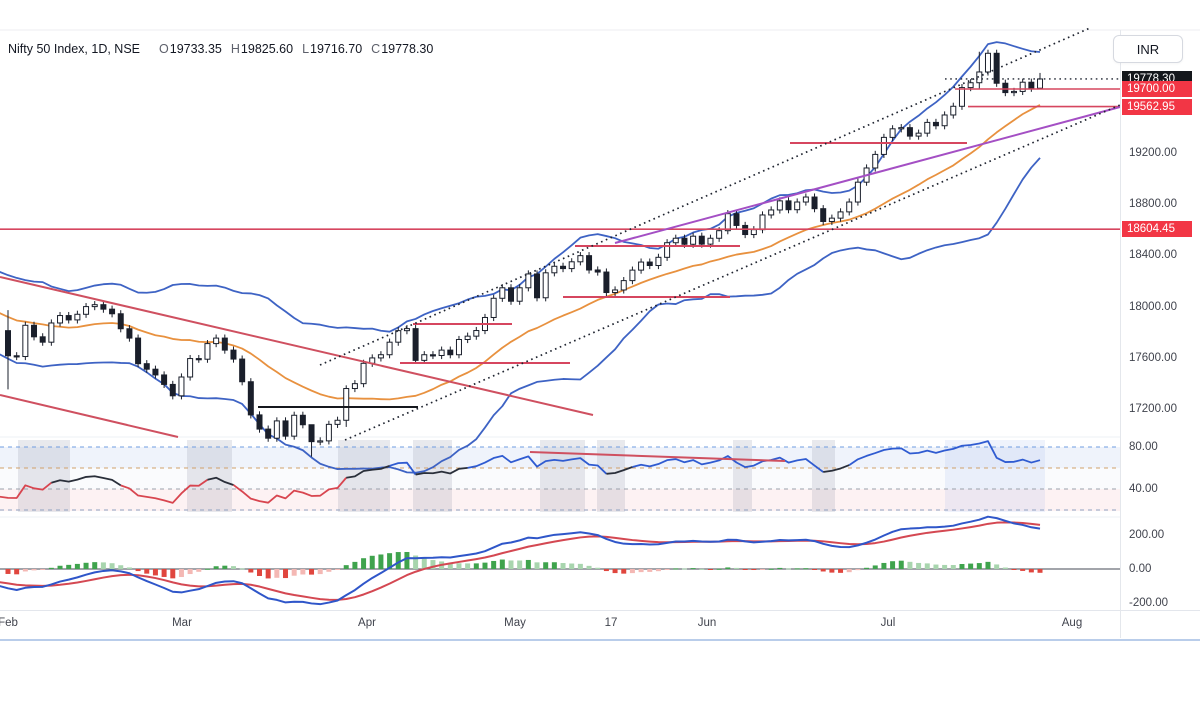 This screenshot has width=1200, height=720. What do you see at coordinates (515, 623) in the screenshot?
I see `time-label-May: May` at bounding box center [515, 623].